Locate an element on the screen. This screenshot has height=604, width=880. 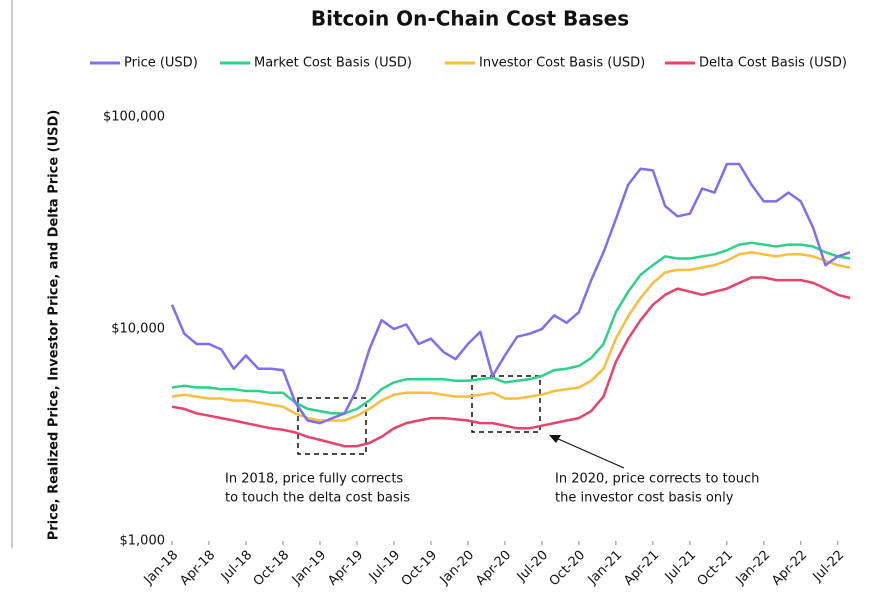
annotation: the investor cost basis only is located at coordinates (644, 498).